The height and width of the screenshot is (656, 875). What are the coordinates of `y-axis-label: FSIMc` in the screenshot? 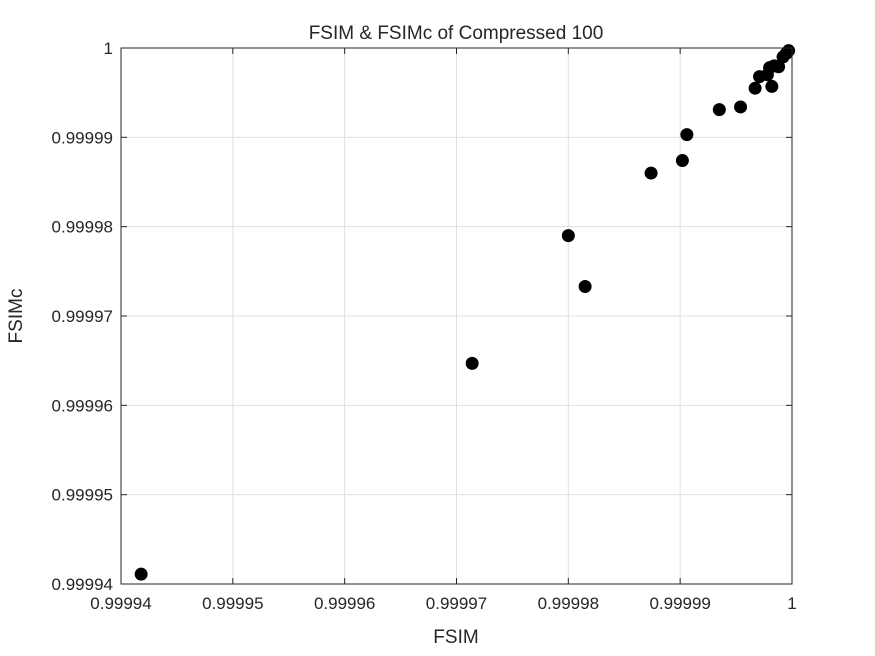 It's located at (16, 316).